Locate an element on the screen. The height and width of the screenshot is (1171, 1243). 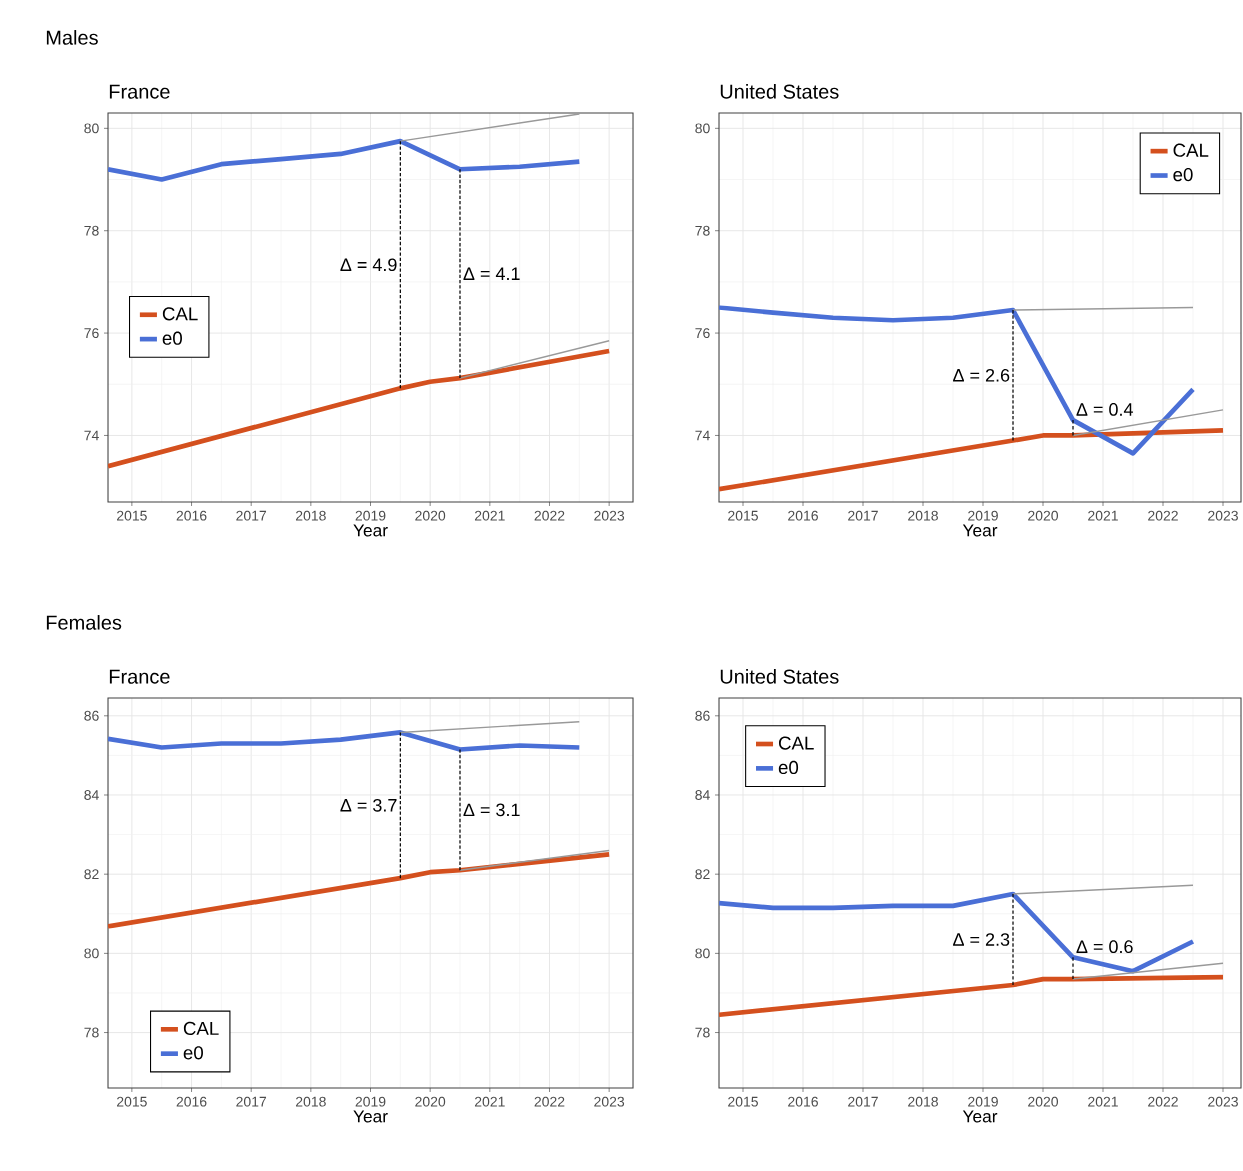
text: Males is located at coordinates (72, 37).